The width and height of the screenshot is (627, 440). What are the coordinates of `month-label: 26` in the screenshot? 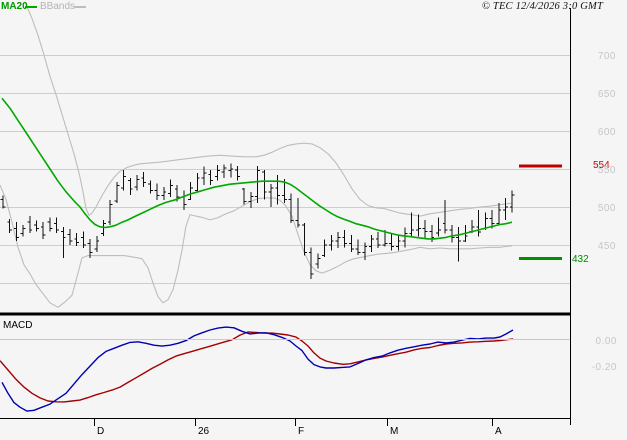 It's located at (204, 431).